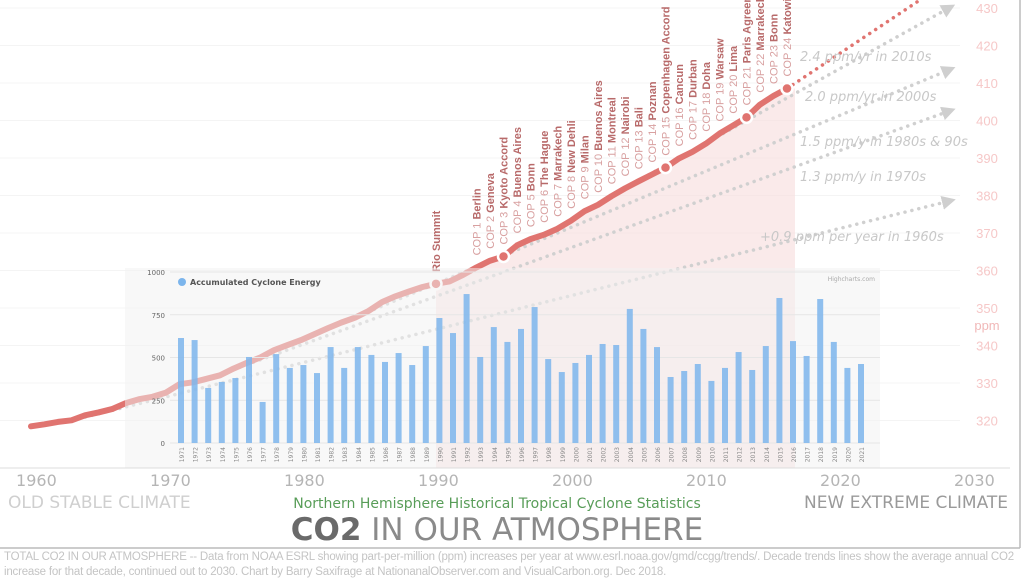  What do you see at coordinates (345, 454) in the screenshot?
I see `bar-x-tick-label: 1983` at bounding box center [345, 454].